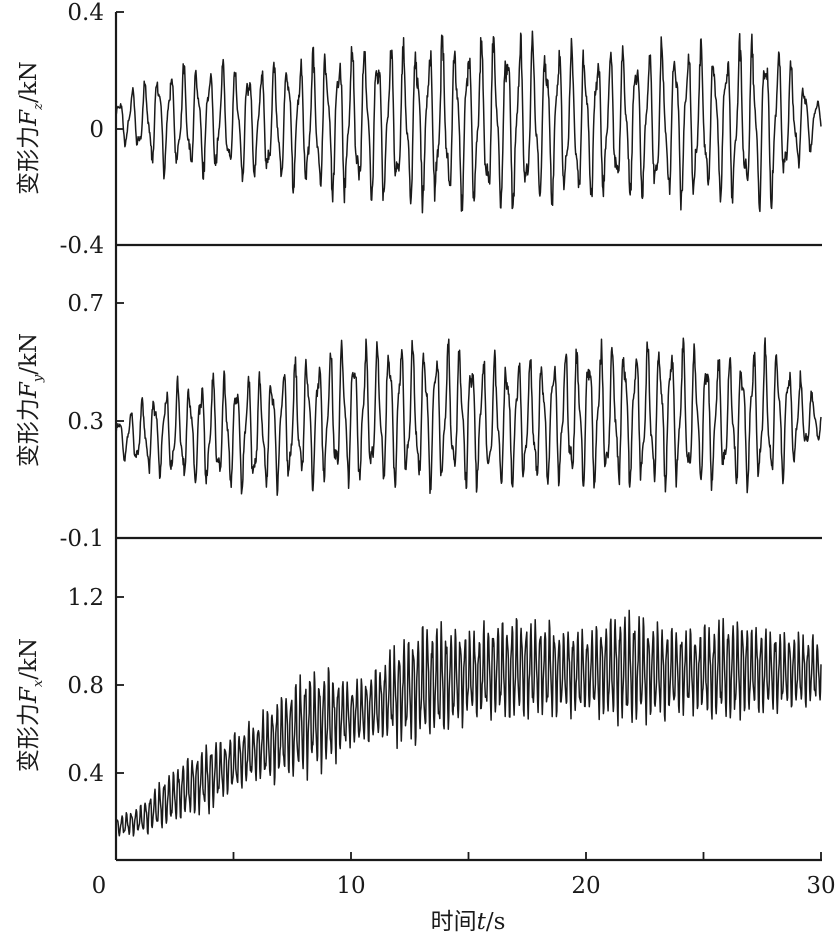 The image size is (837, 942). I want to click on panel-fz-y-axis-title: 变形力Fz/kN, so click(31, 128).